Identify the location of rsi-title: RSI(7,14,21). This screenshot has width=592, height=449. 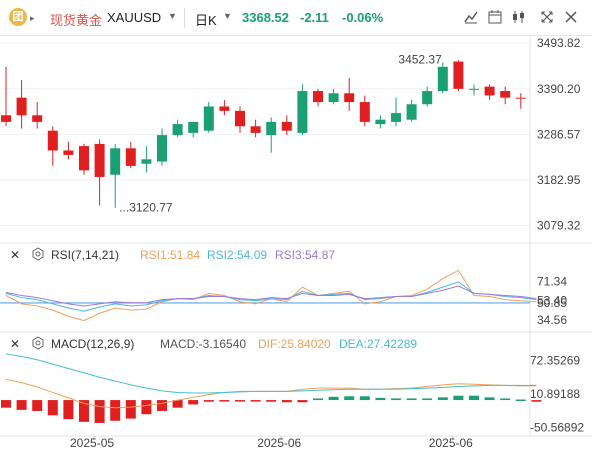
(85, 255).